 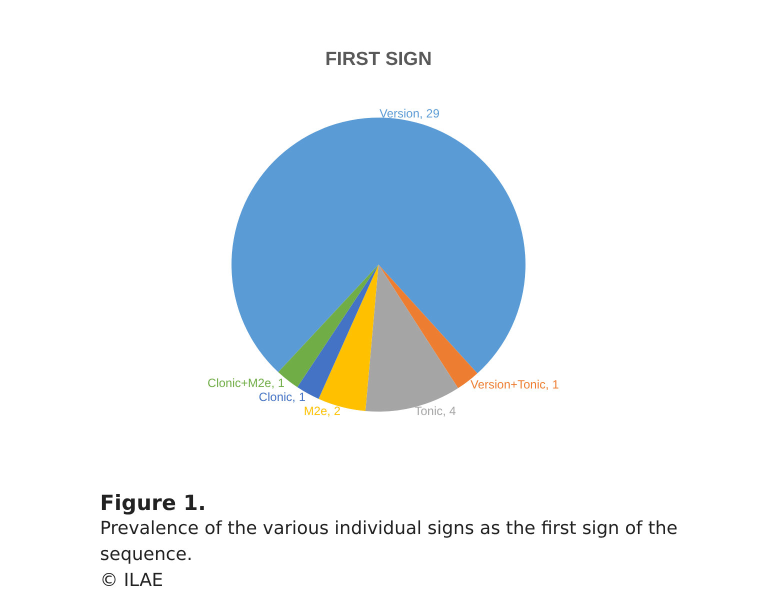 I want to click on caption: Figure 1., so click(x=154, y=503).